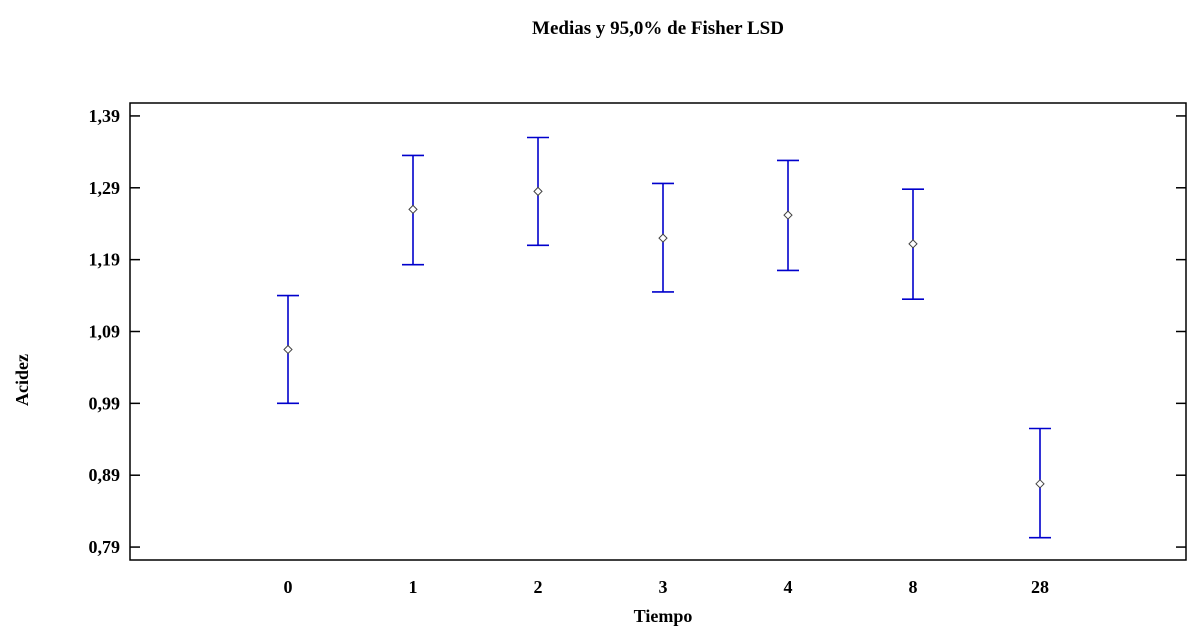  Describe the element at coordinates (22, 380) in the screenshot. I see `y-axis-label: Acidez` at that location.